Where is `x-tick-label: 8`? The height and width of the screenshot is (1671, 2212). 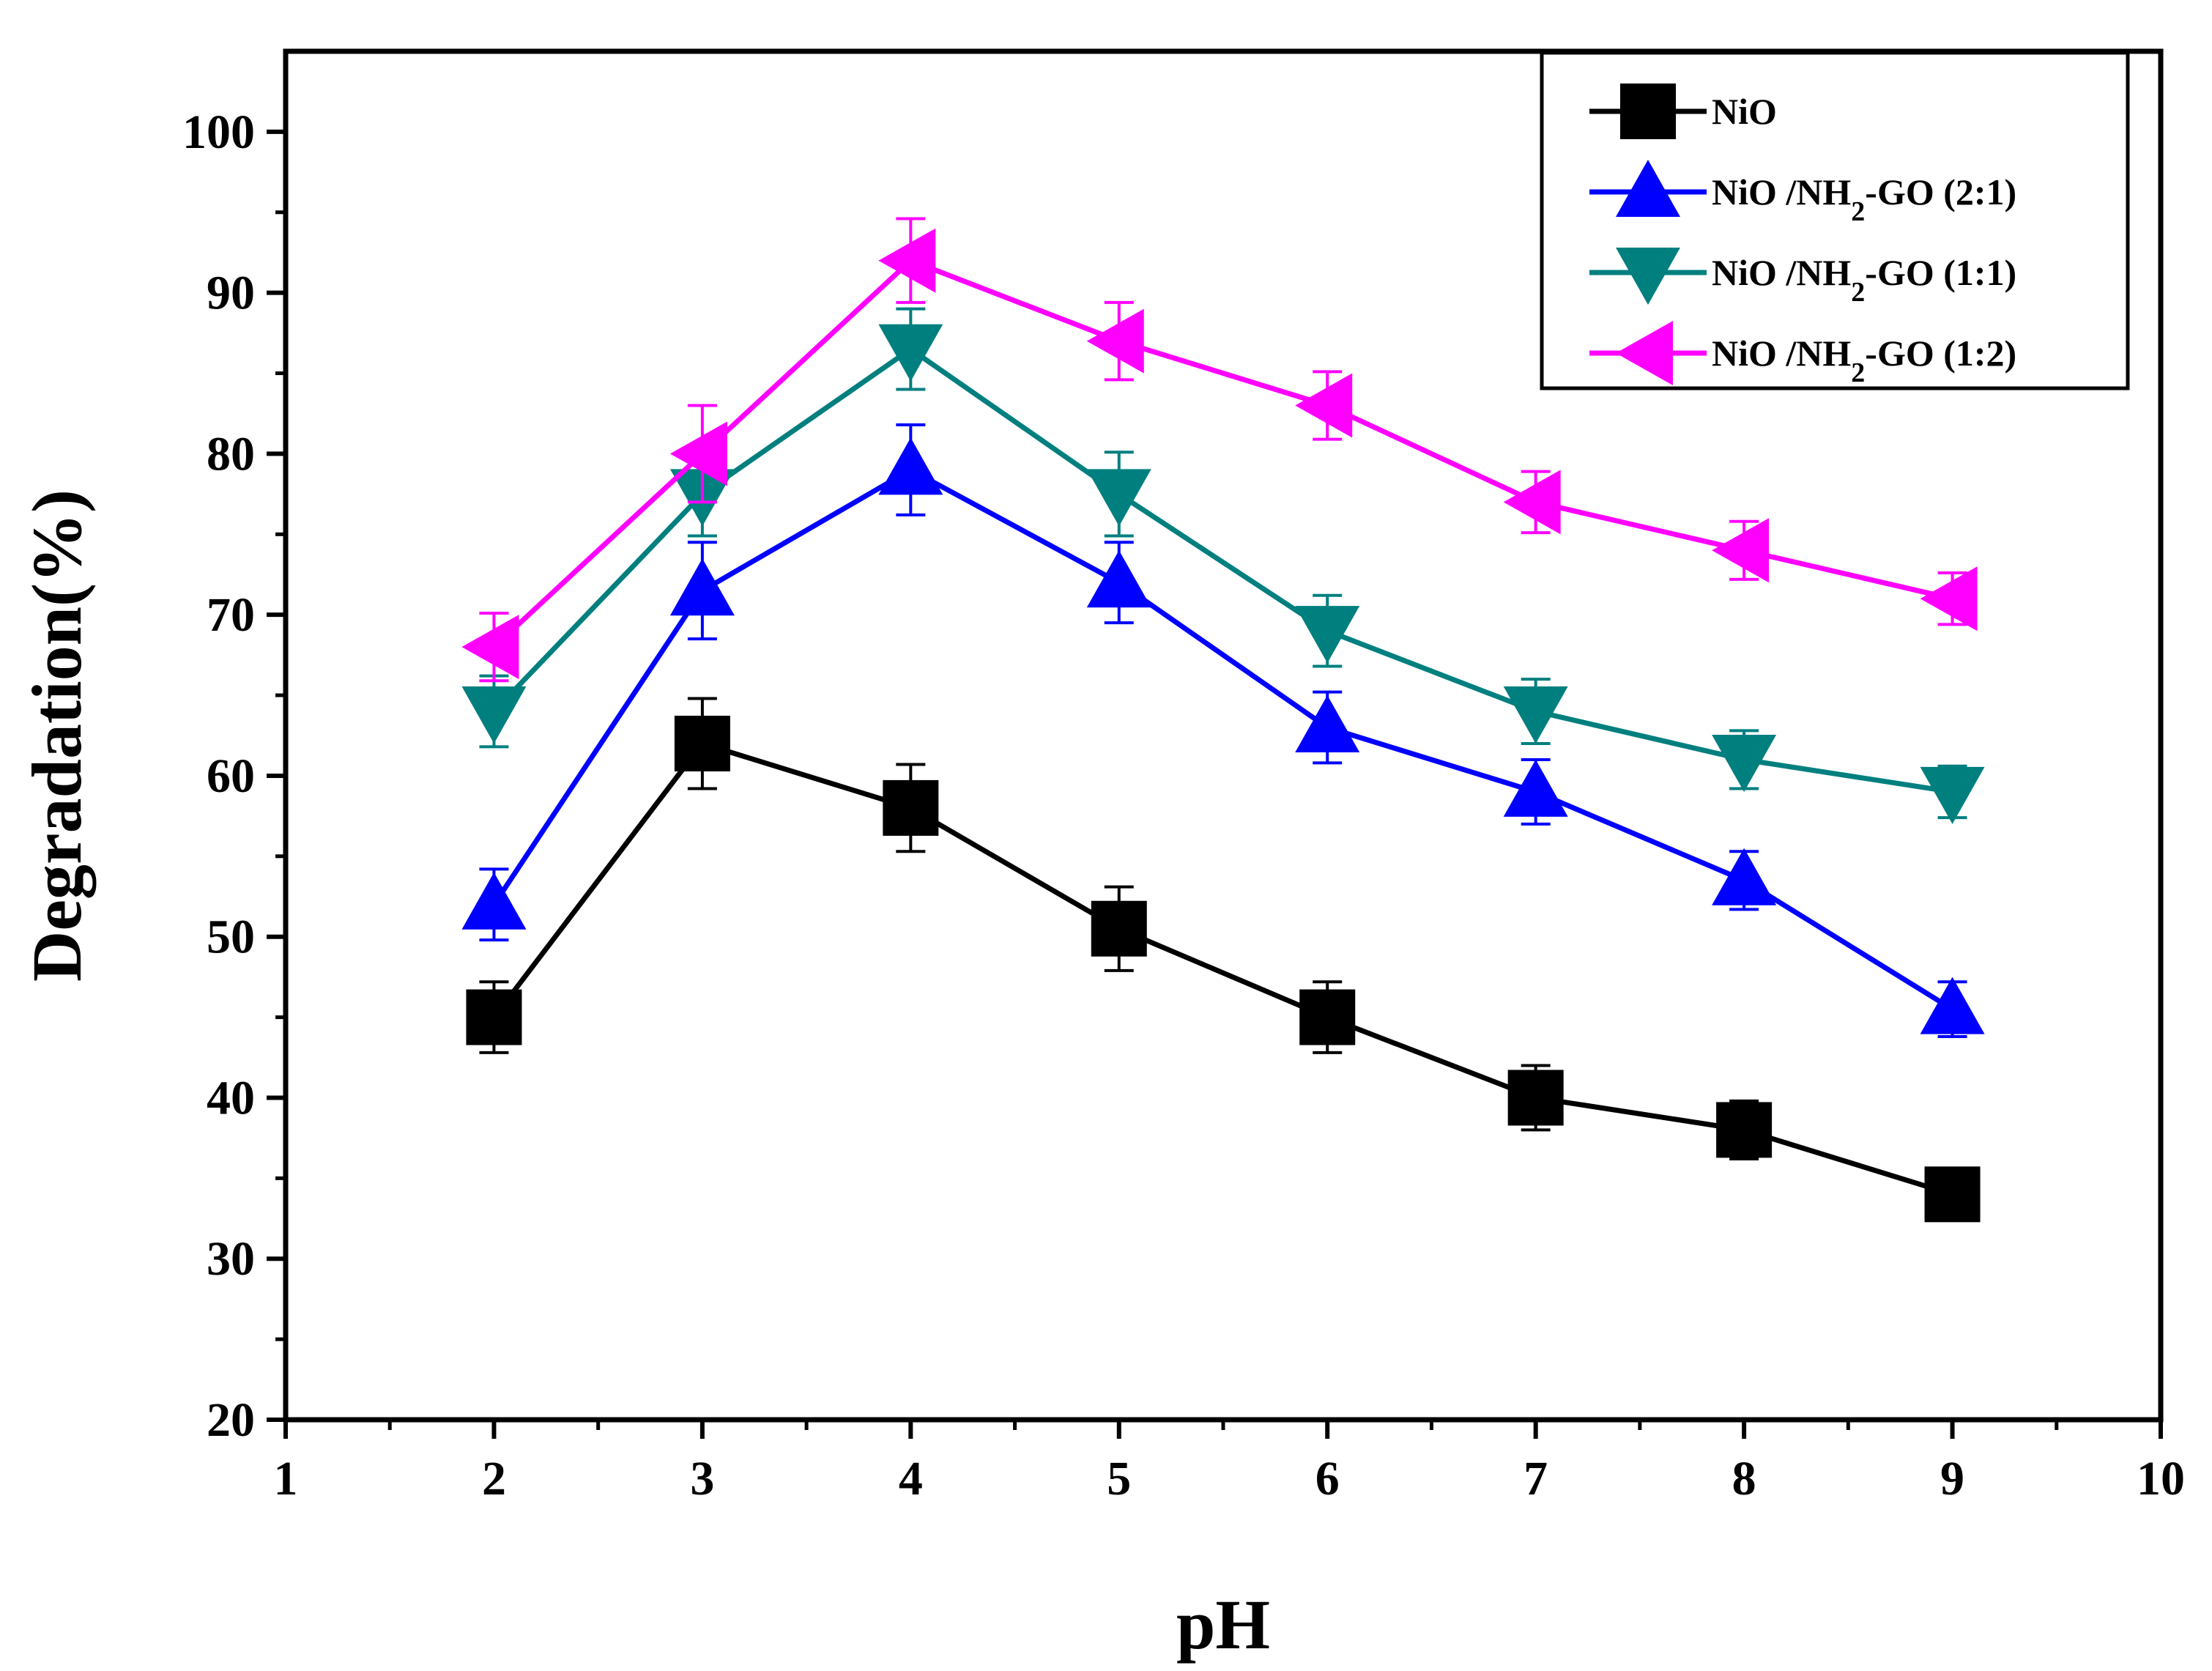 x-tick-label: 8 is located at coordinates (1744, 1479).